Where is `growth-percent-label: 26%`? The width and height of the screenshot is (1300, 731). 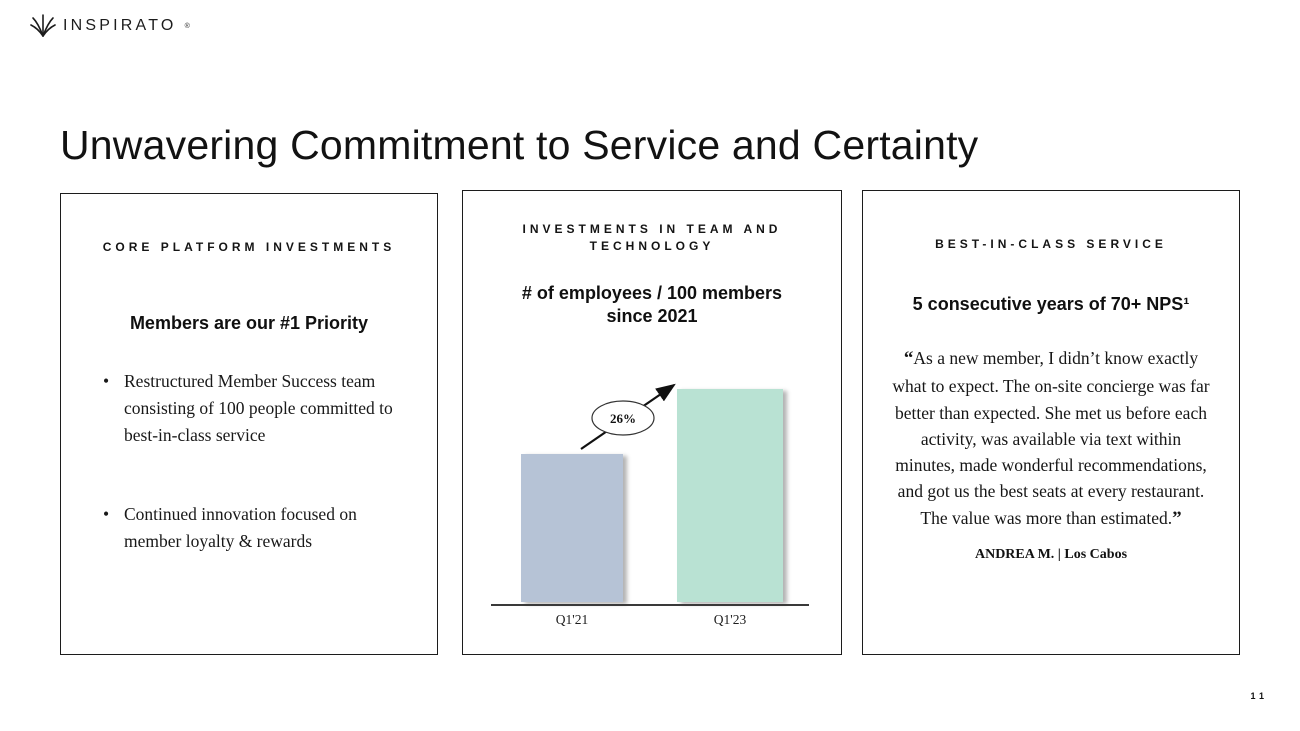 growth-percent-label: 26% is located at coordinates (623, 418).